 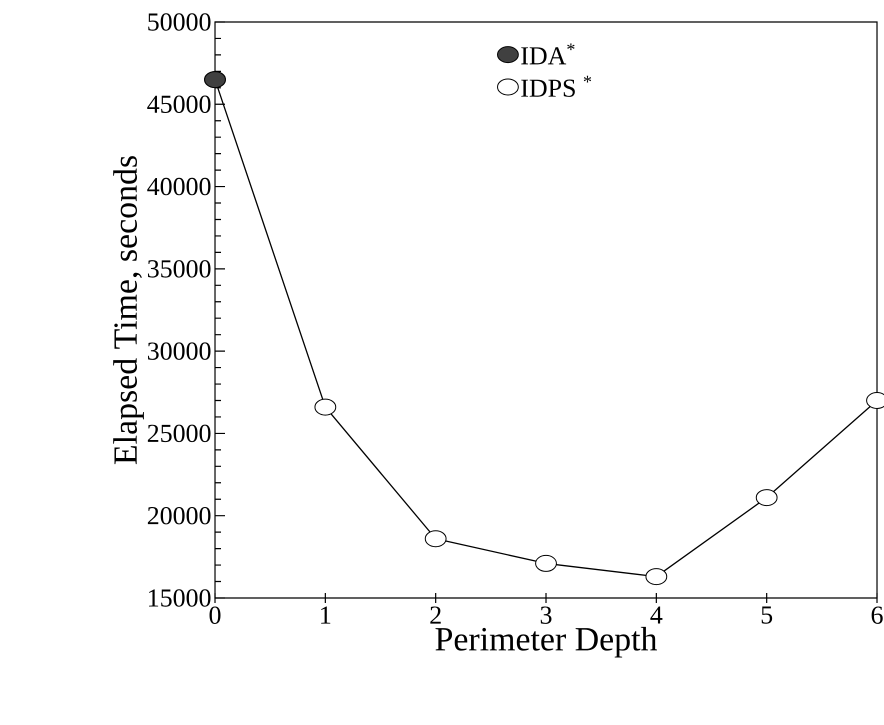 What do you see at coordinates (548, 53) in the screenshot?
I see `legend-label: IDA$^{*}$` at bounding box center [548, 53].